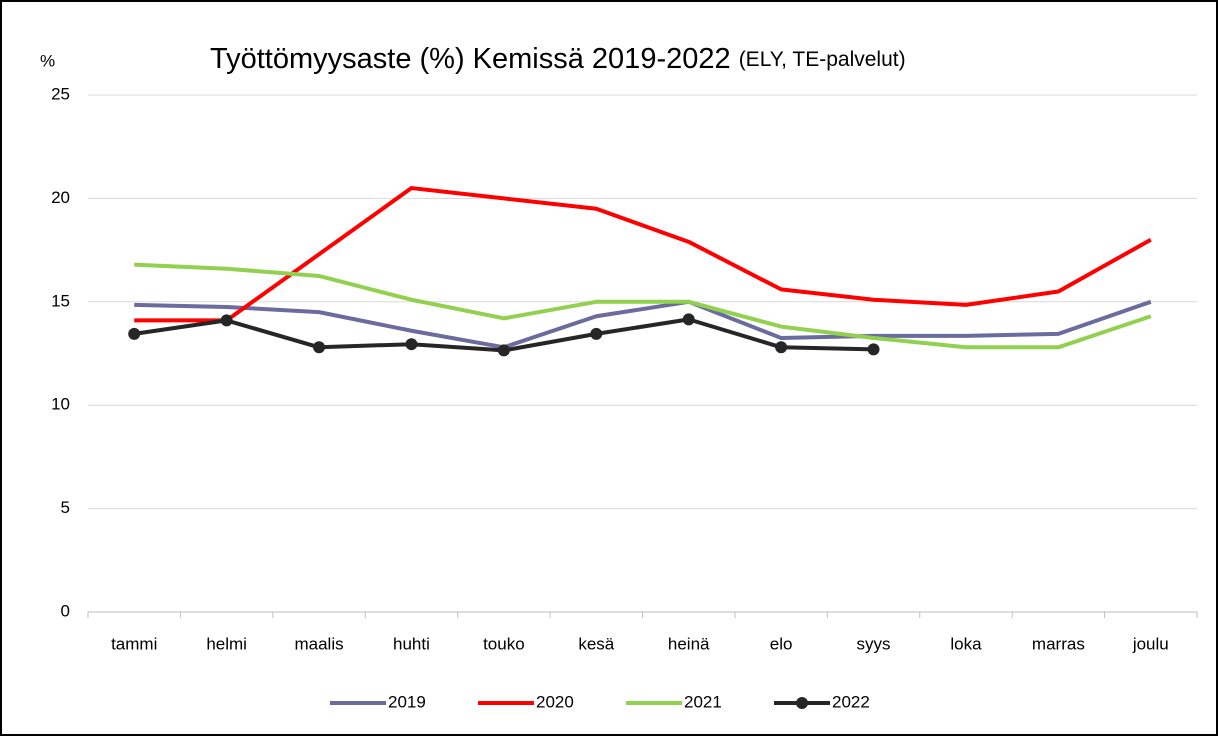 The width and height of the screenshot is (1218, 741). I want to click on title-note: (ELY, TE-palvelut), so click(822, 59).